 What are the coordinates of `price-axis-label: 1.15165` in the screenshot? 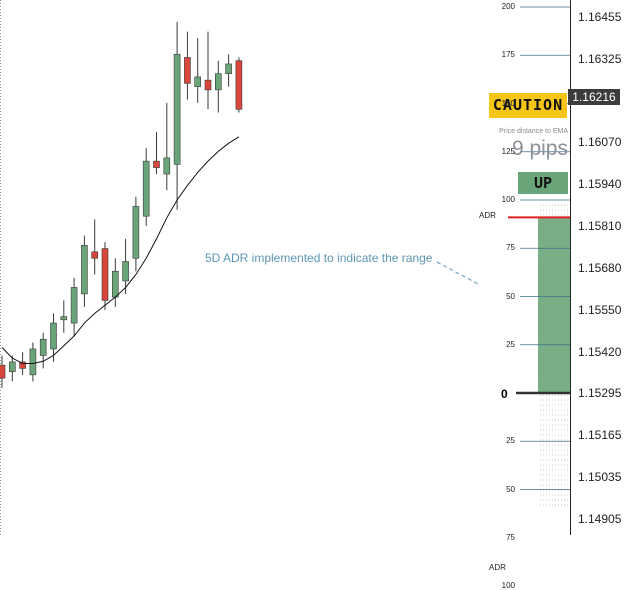 It's located at (600, 434).